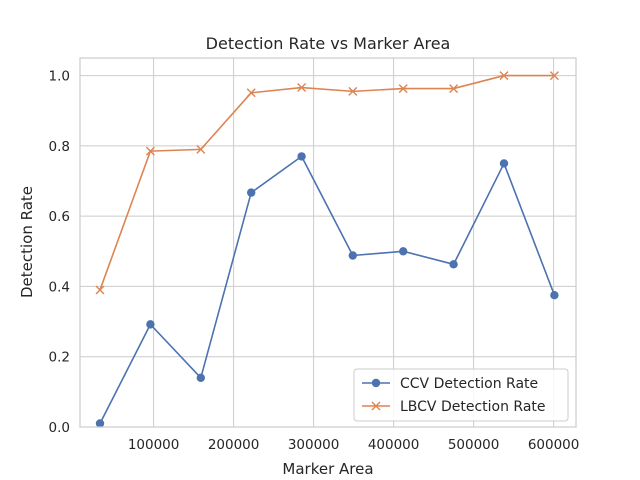 The image size is (640, 480). I want to click on x-tick-label: 200000, so click(234, 445).